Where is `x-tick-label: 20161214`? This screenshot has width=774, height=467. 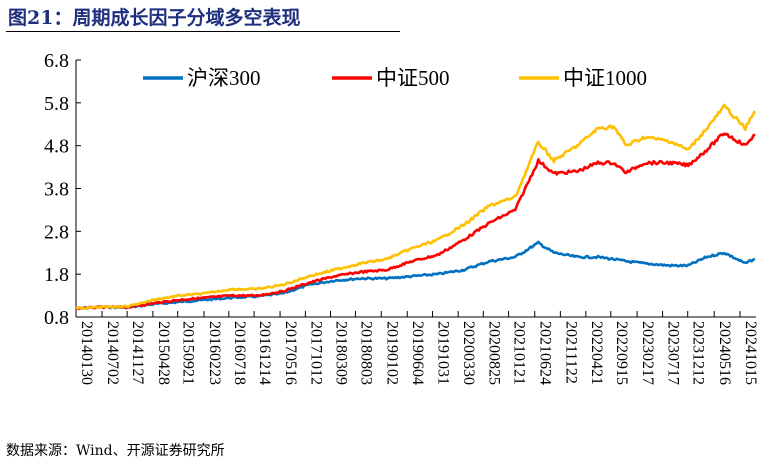
x-tick-label: 20161214 is located at coordinates (264, 353).